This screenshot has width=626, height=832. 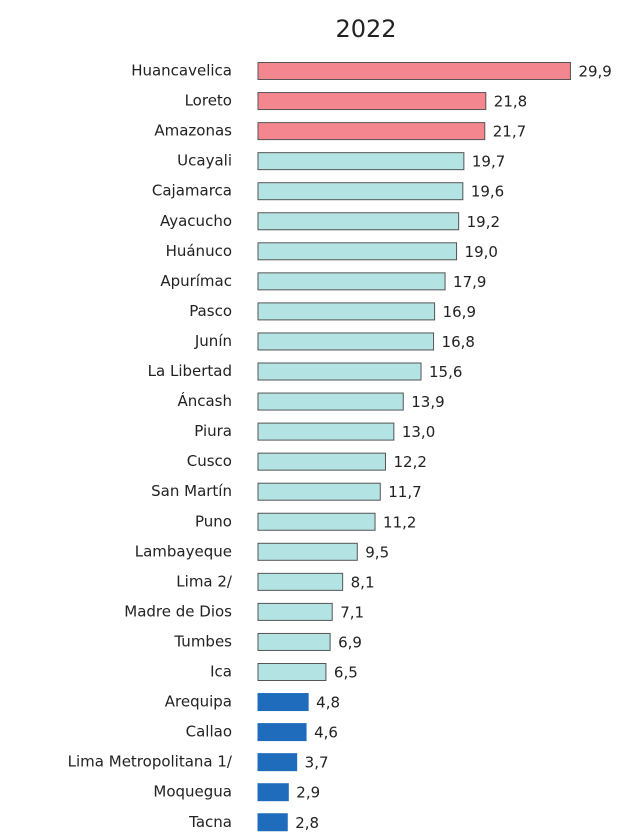 I want to click on category-label: San Martín, so click(x=191, y=491).